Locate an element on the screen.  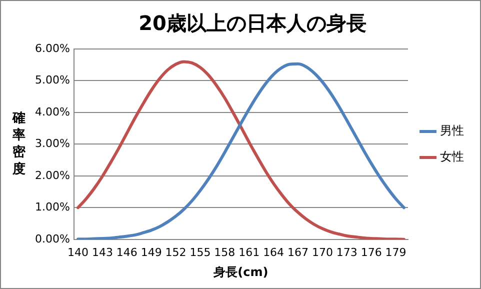
legend-label: 女性 is located at coordinates (452, 157).